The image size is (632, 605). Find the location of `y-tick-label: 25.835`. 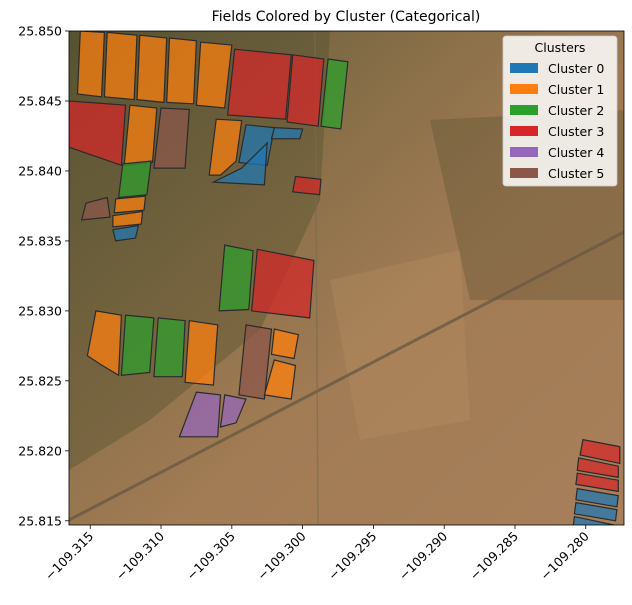

y-tick-label: 25.835 is located at coordinates (40, 240).